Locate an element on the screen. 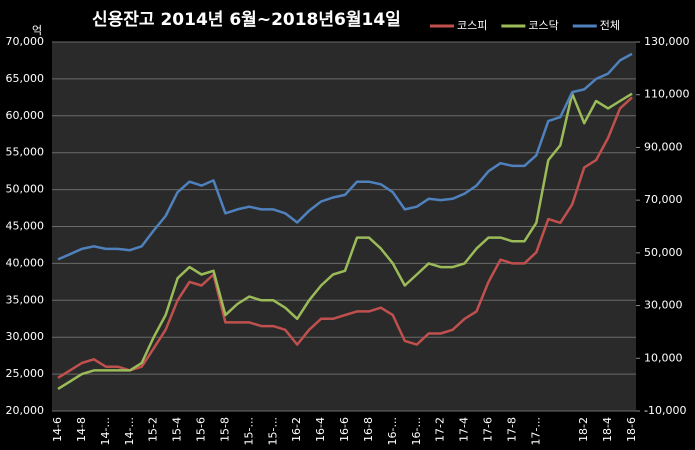 This screenshot has height=450, width=695. chart-title: 신용잔고 2014년 6월~2018년6월14일 is located at coordinates (246, 20).